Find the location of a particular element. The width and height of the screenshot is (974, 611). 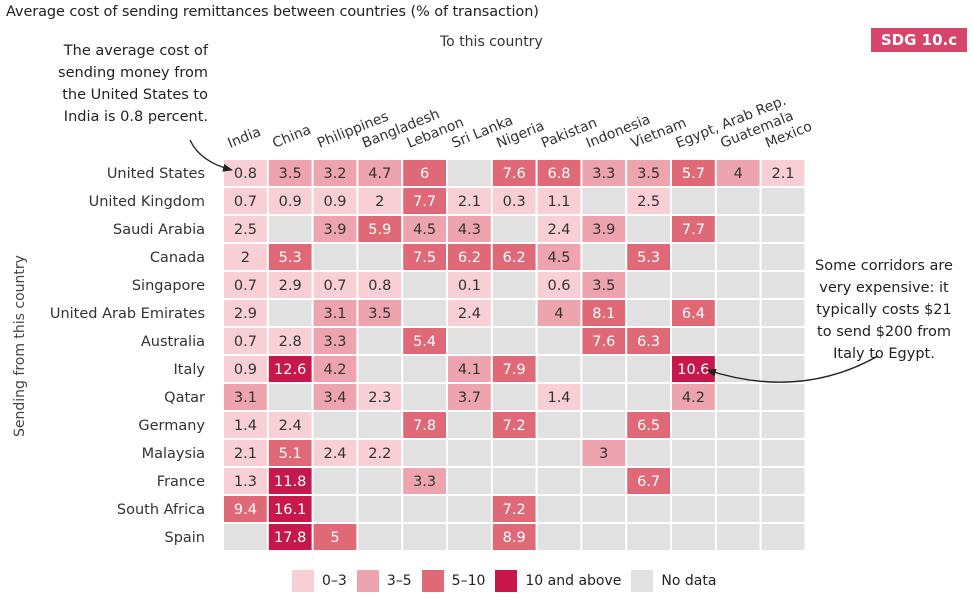

cell-value-label: 7.8 is located at coordinates (424, 426).